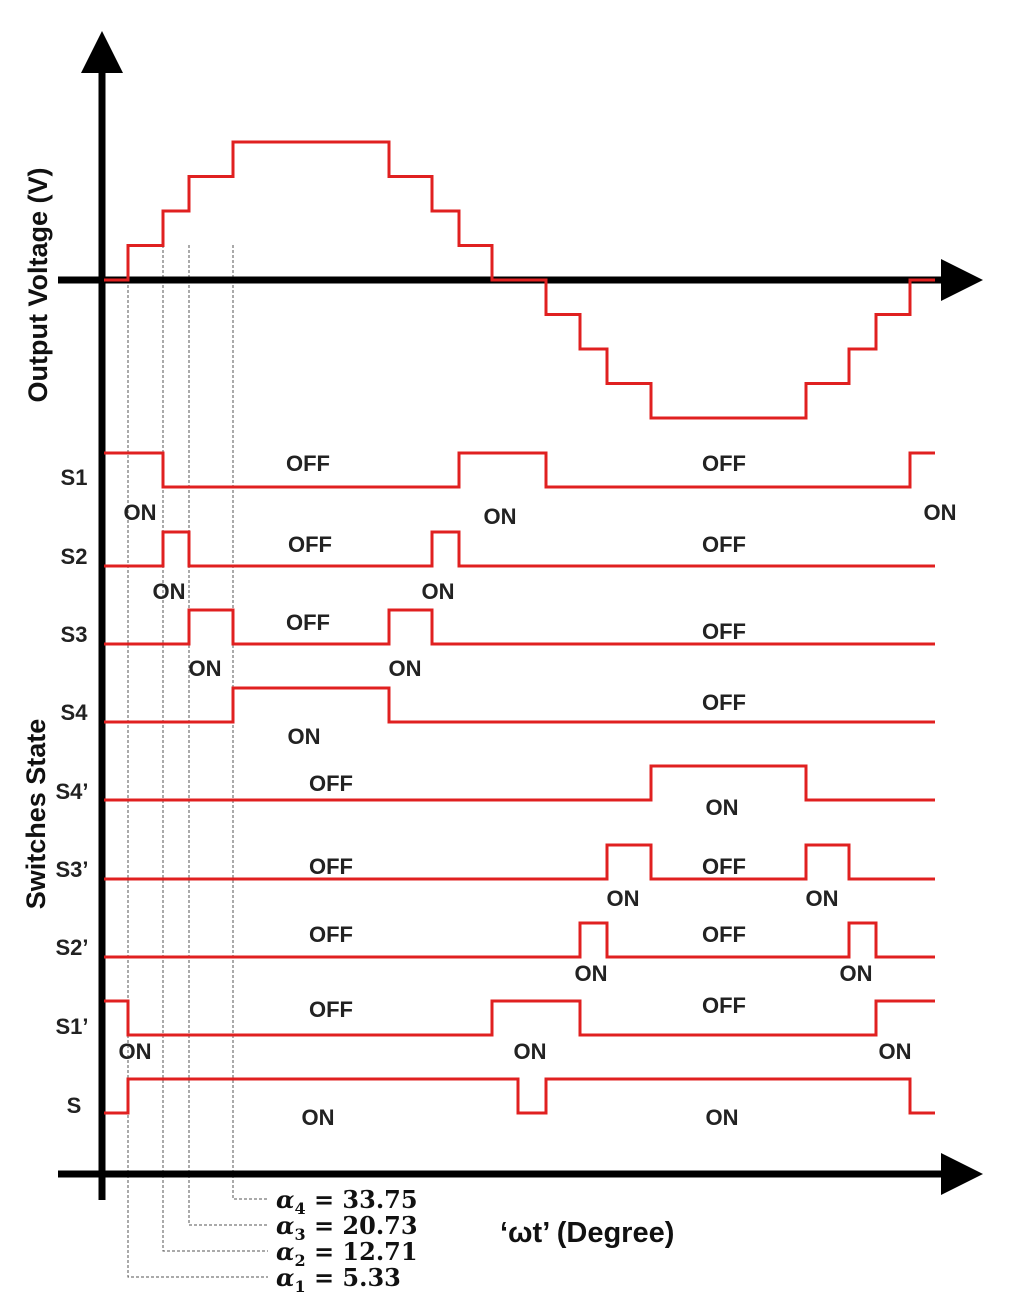 The height and width of the screenshot is (1299, 1016). I want to click on switch-name-label: S4’, so click(71, 791).